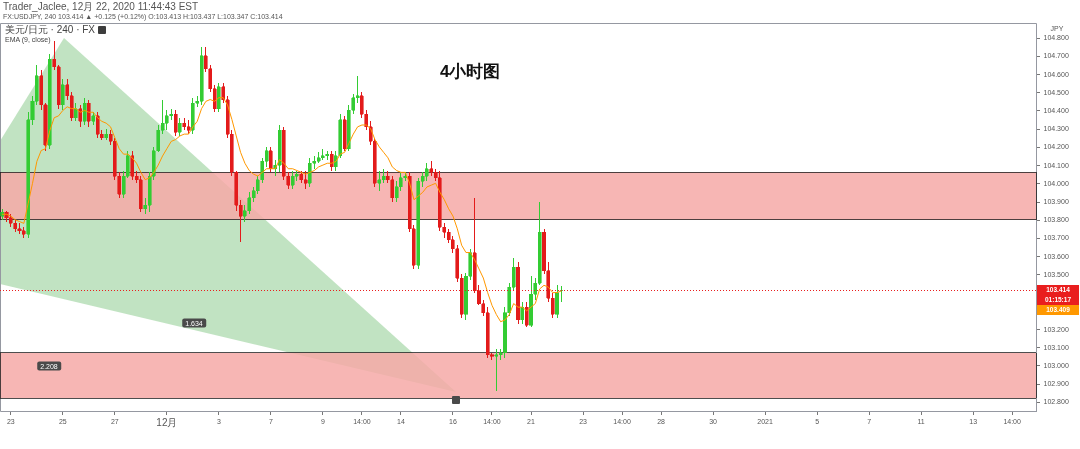  Describe the element at coordinates (50, 29) in the screenshot. I see `annotation: 美元/日元 · 240 · FX` at that location.